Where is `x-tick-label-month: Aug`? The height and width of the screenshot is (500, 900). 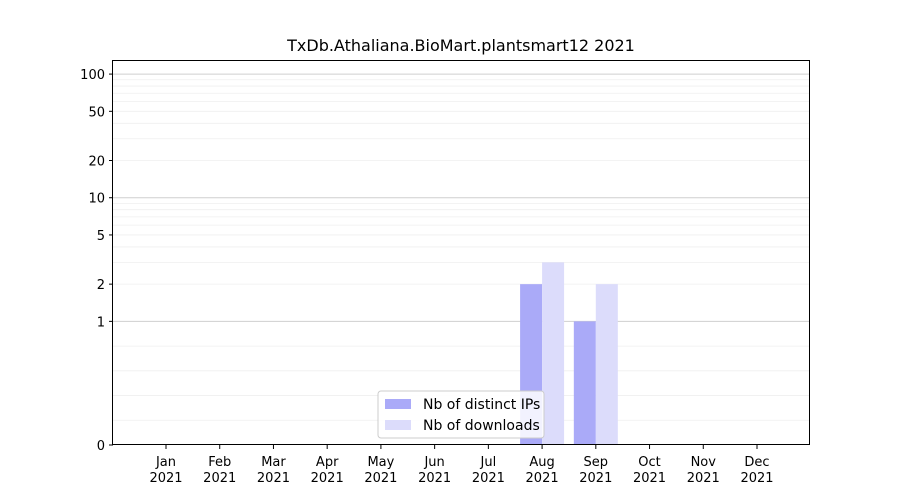
x-tick-label-month: Aug is located at coordinates (541, 462).